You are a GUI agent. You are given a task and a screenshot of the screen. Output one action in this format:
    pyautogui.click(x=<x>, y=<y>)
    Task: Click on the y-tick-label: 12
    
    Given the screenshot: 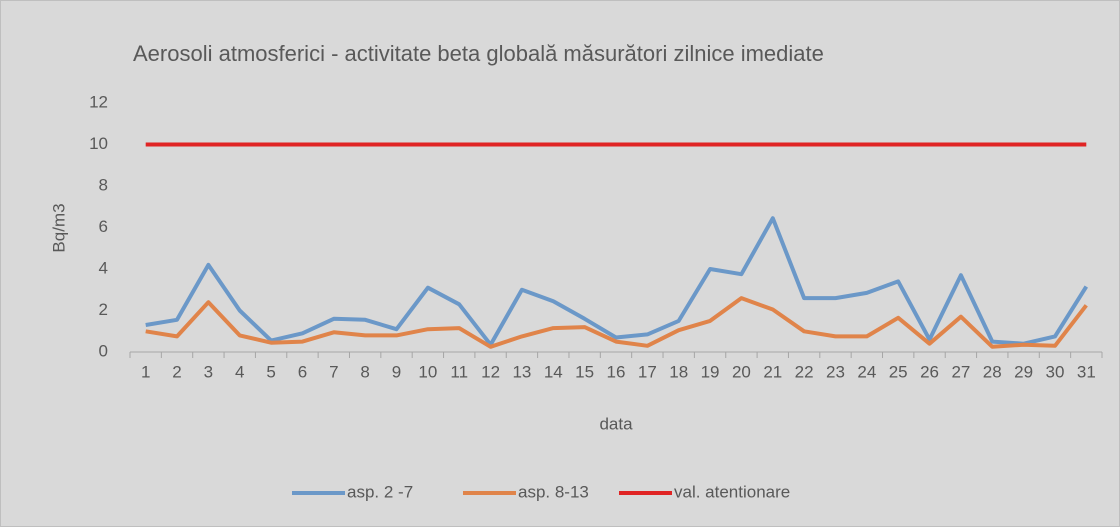 What is the action you would take?
    pyautogui.click(x=98, y=101)
    